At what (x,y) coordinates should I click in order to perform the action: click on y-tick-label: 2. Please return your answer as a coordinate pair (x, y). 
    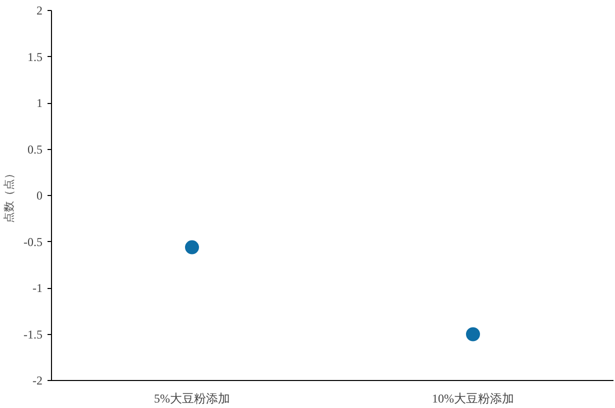
    Looking at the image, I should click on (39, 11).